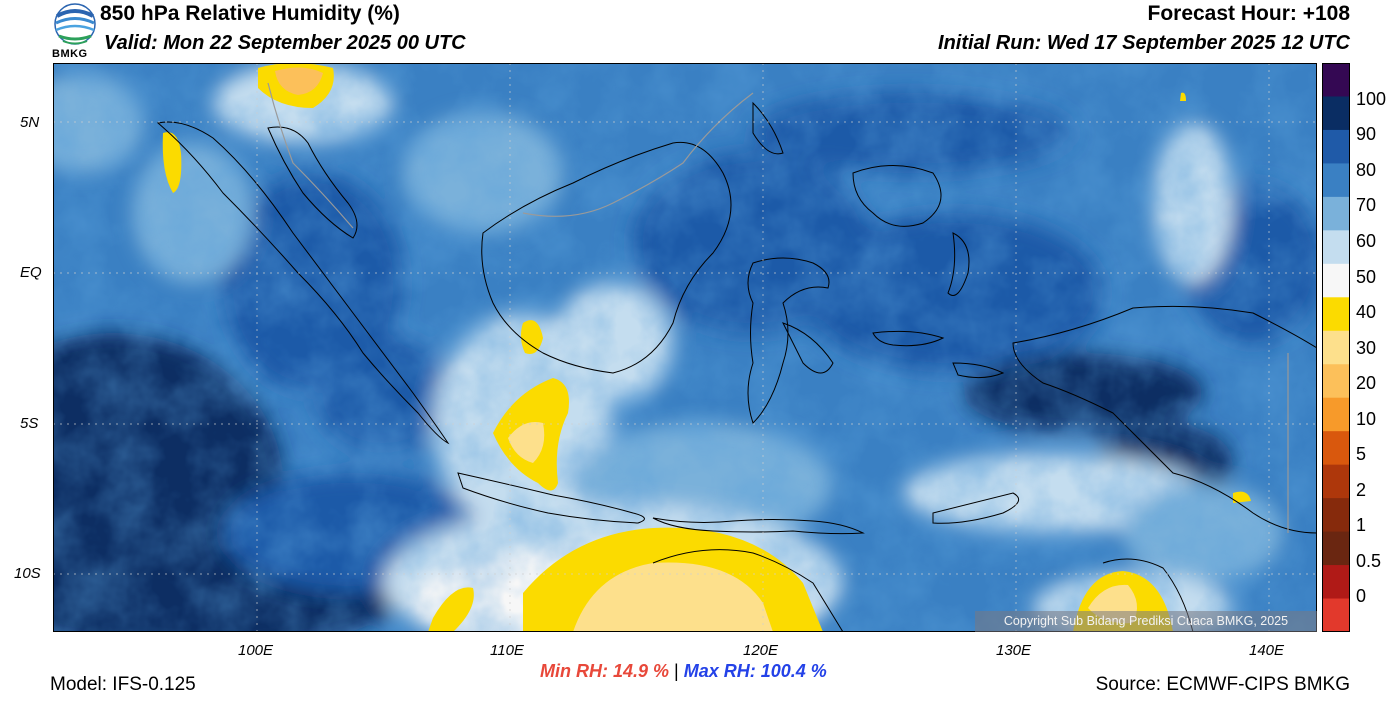 The image size is (1400, 709). What do you see at coordinates (1366, 241) in the screenshot?
I see `colorbar-label-60: 60` at bounding box center [1366, 241].